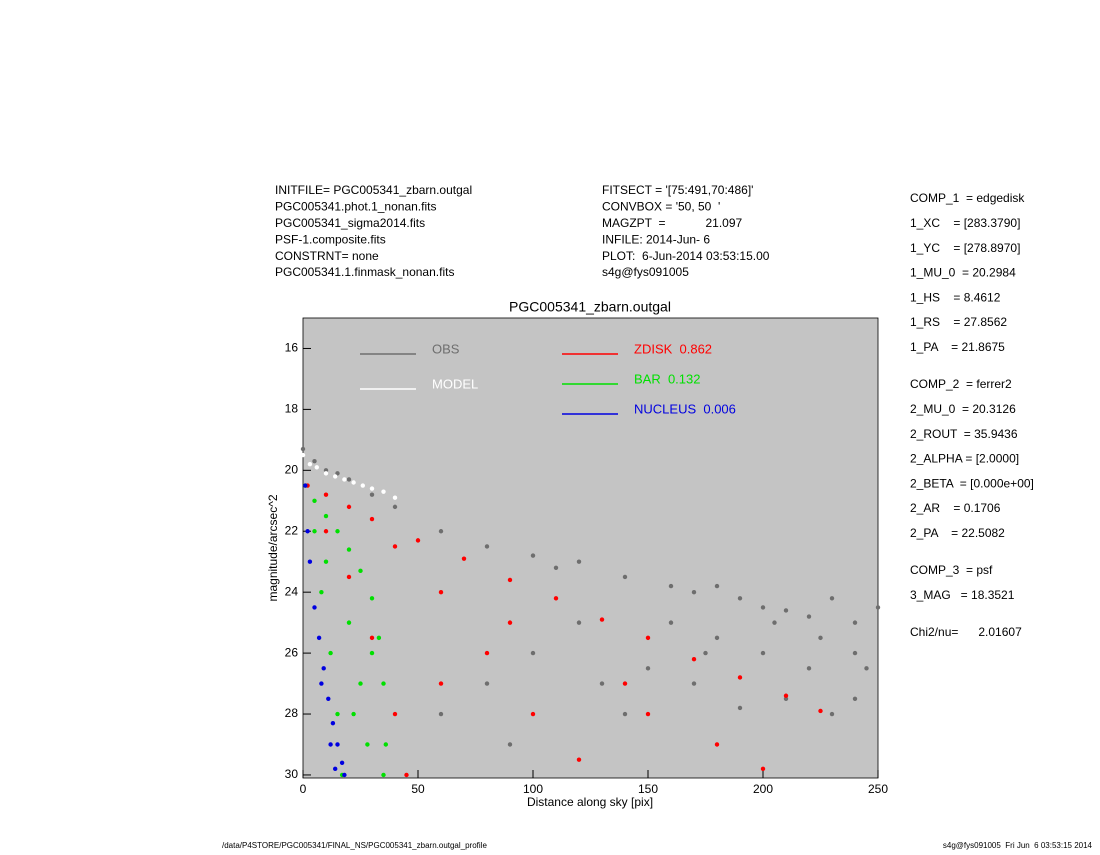 The width and height of the screenshot is (1100, 855). I want to click on header-line: CONVBOX = '50, 50 ', so click(661, 207).